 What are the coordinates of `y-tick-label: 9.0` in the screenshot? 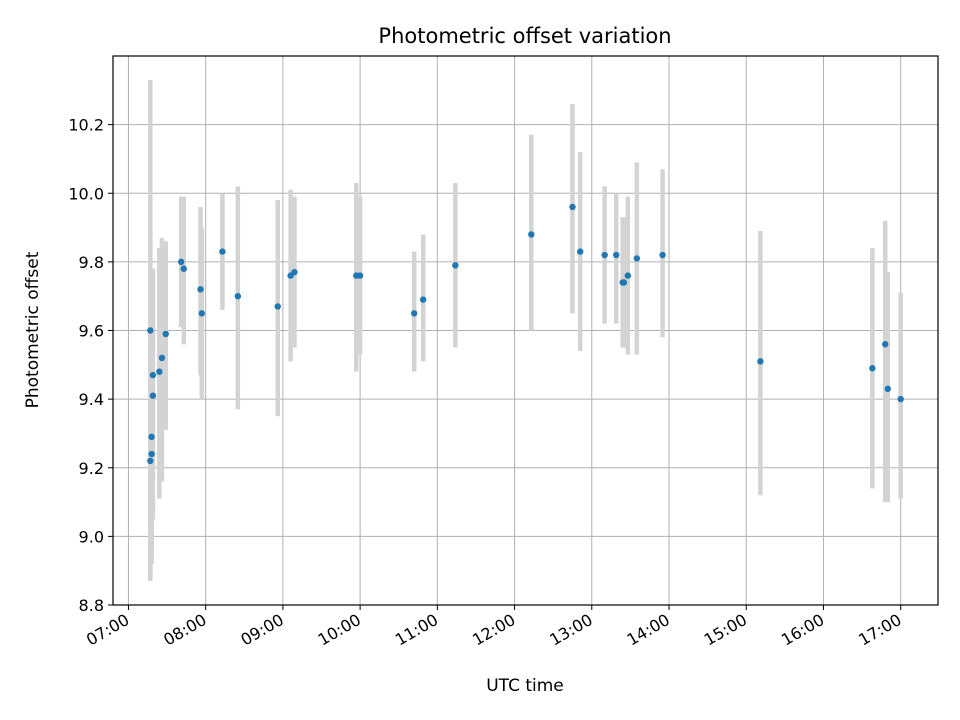 It's located at (91, 536).